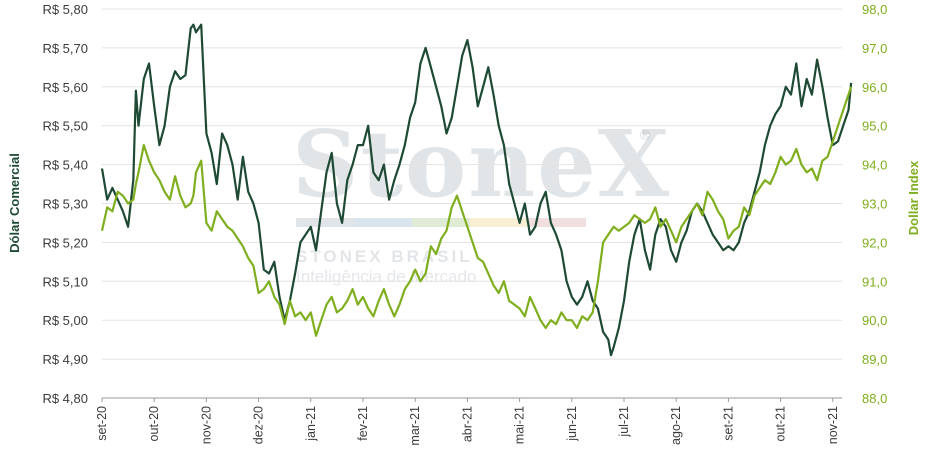 This screenshot has height=461, width=929. Describe the element at coordinates (65, 320) in the screenshot. I see `left-tick-label: R$ 5,00` at that location.